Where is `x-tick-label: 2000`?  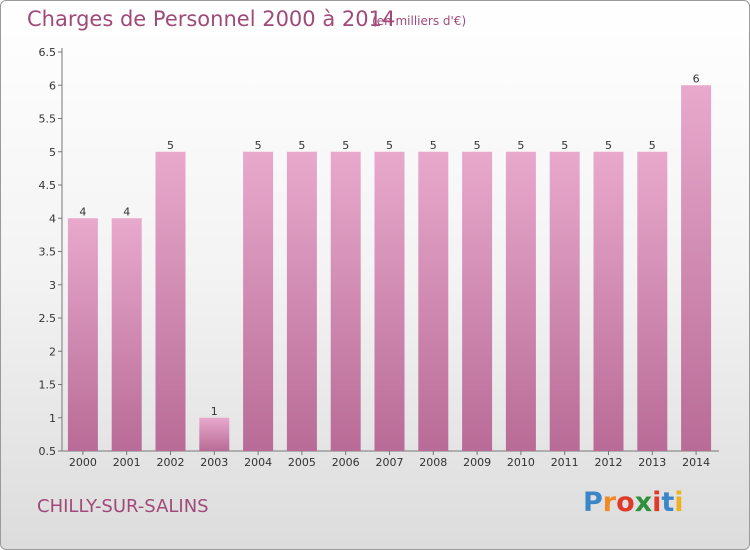
x-tick-label: 2000 is located at coordinates (83, 462).